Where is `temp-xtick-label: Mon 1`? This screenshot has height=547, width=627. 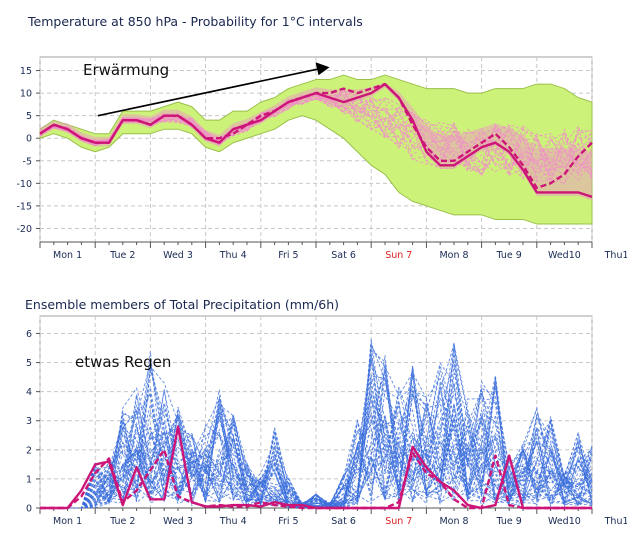 temp-xtick-label: Mon 1 is located at coordinates (67, 255).